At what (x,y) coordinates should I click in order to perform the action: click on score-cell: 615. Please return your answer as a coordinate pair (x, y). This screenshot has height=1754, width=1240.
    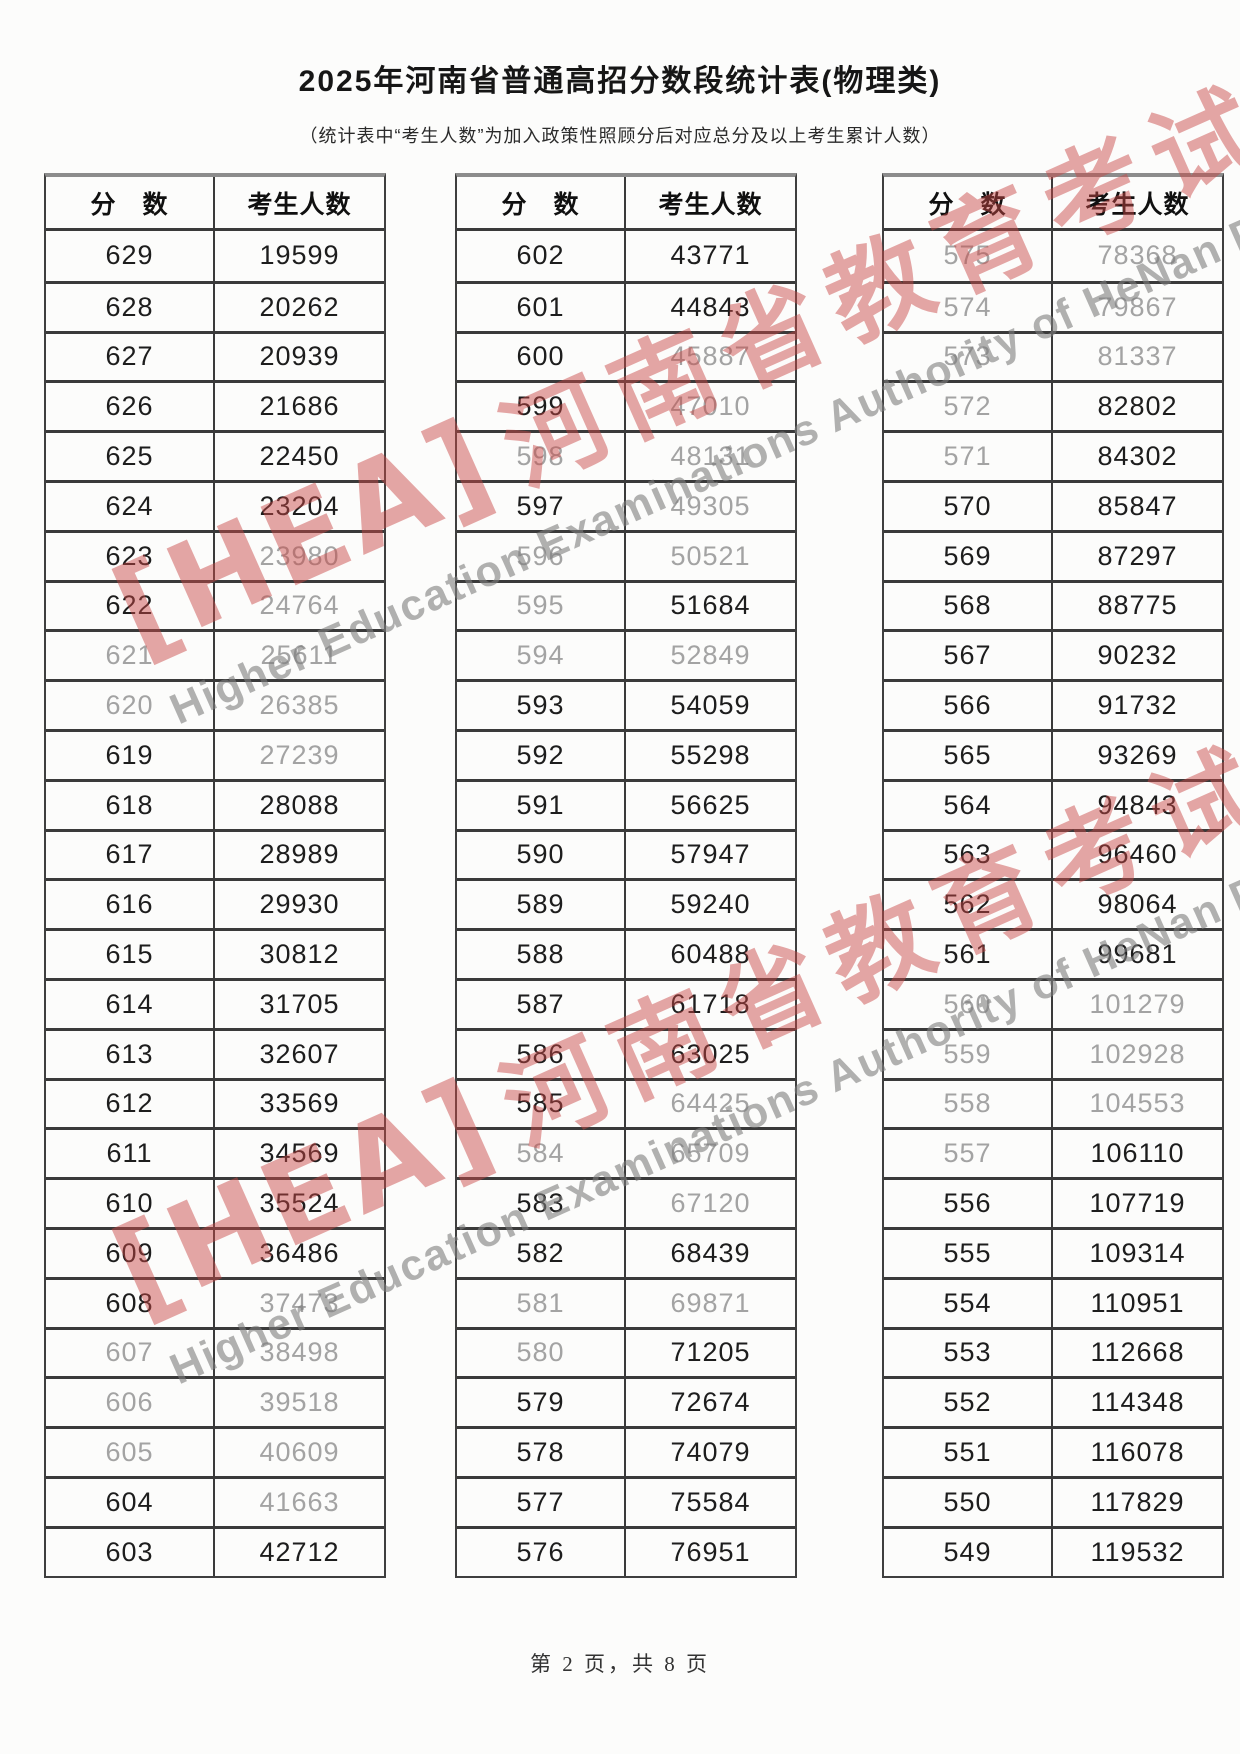
    Looking at the image, I should click on (130, 954).